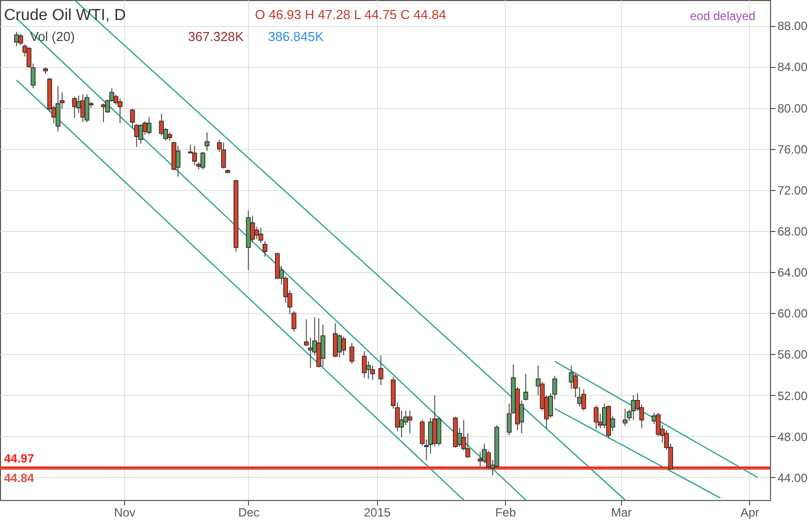  What do you see at coordinates (125, 513) in the screenshot?
I see `x-tick-label: Nov` at bounding box center [125, 513].